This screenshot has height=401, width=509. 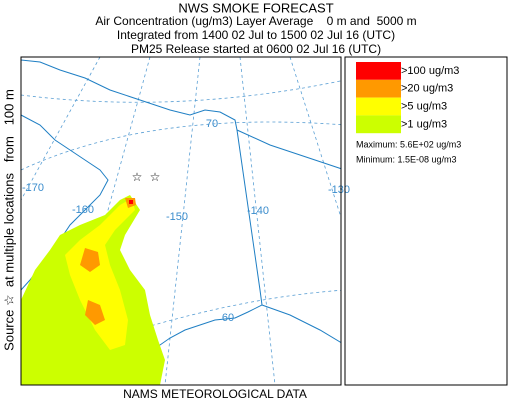 I want to click on longitude-label: -140, so click(x=258, y=211).